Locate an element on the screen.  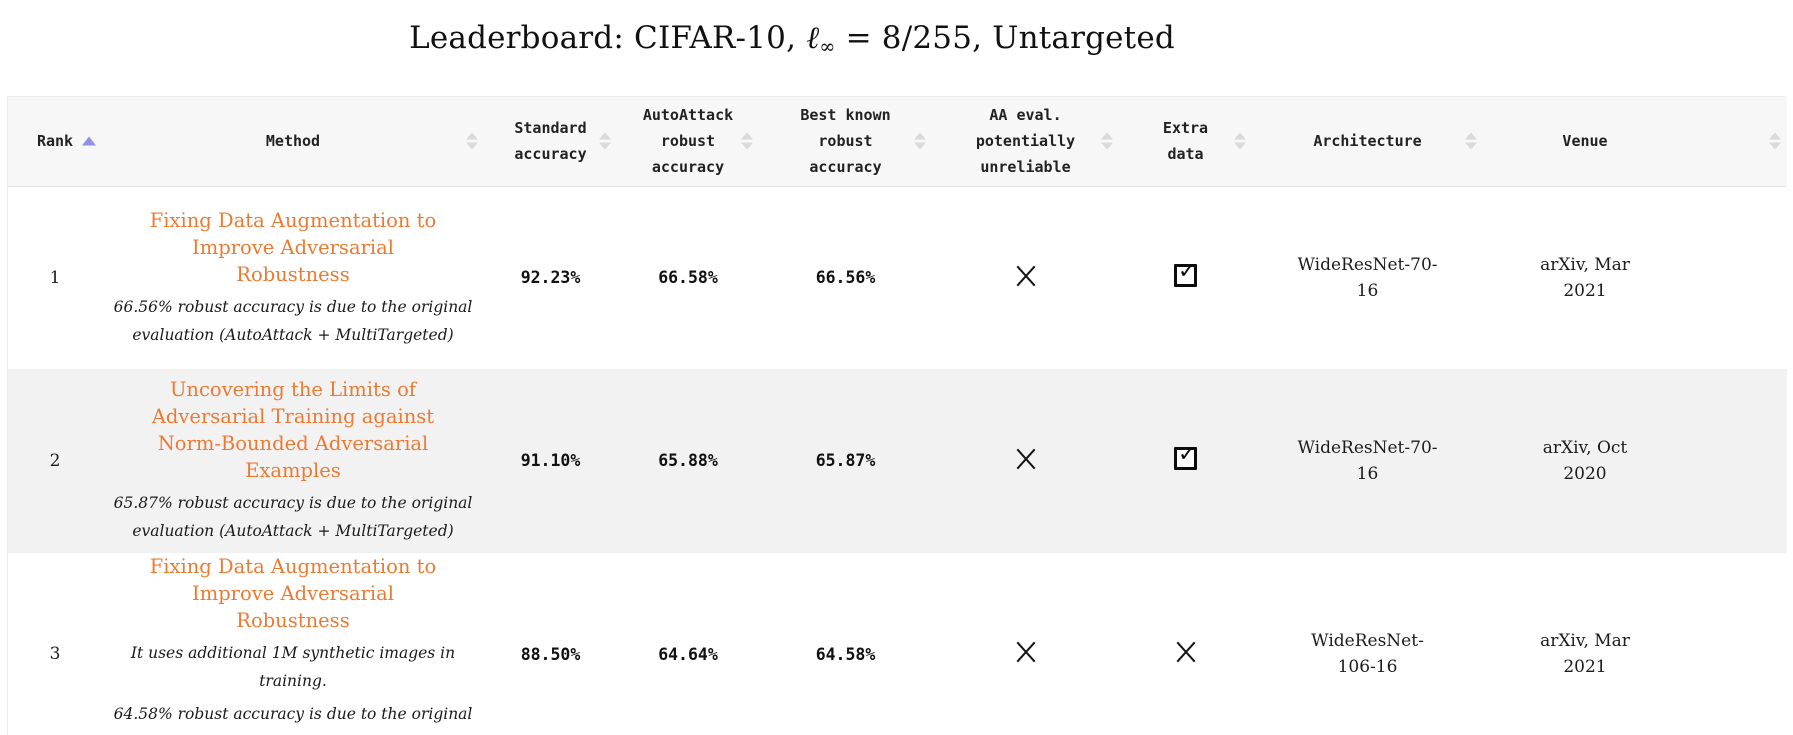
column-label: Rank is located at coordinates (55, 141).